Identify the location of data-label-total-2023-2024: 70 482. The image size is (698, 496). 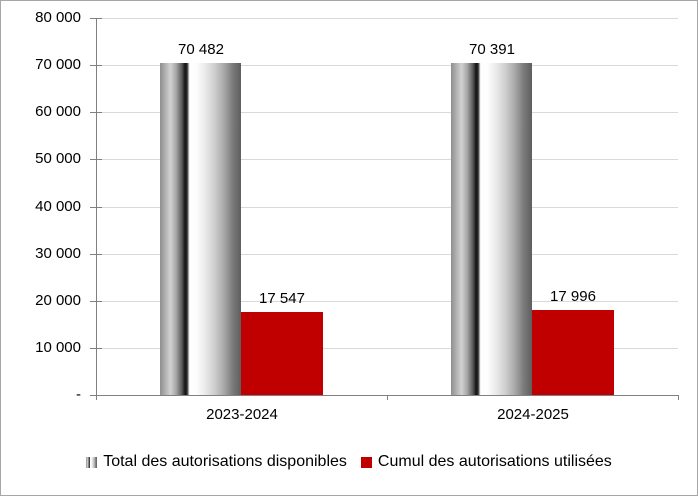
(201, 49).